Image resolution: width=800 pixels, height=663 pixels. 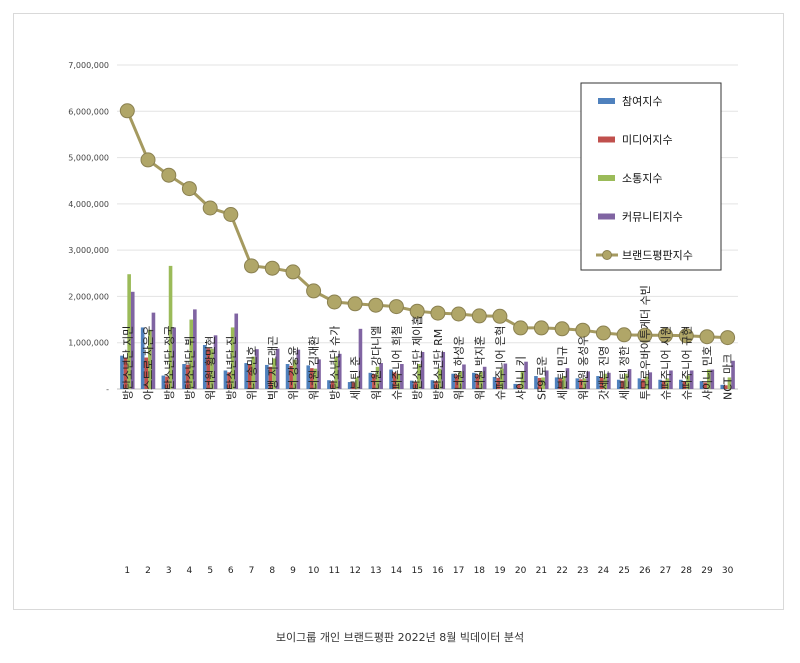 I want to click on category-label-1: 아스트로 차은우, so click(x=148, y=363).